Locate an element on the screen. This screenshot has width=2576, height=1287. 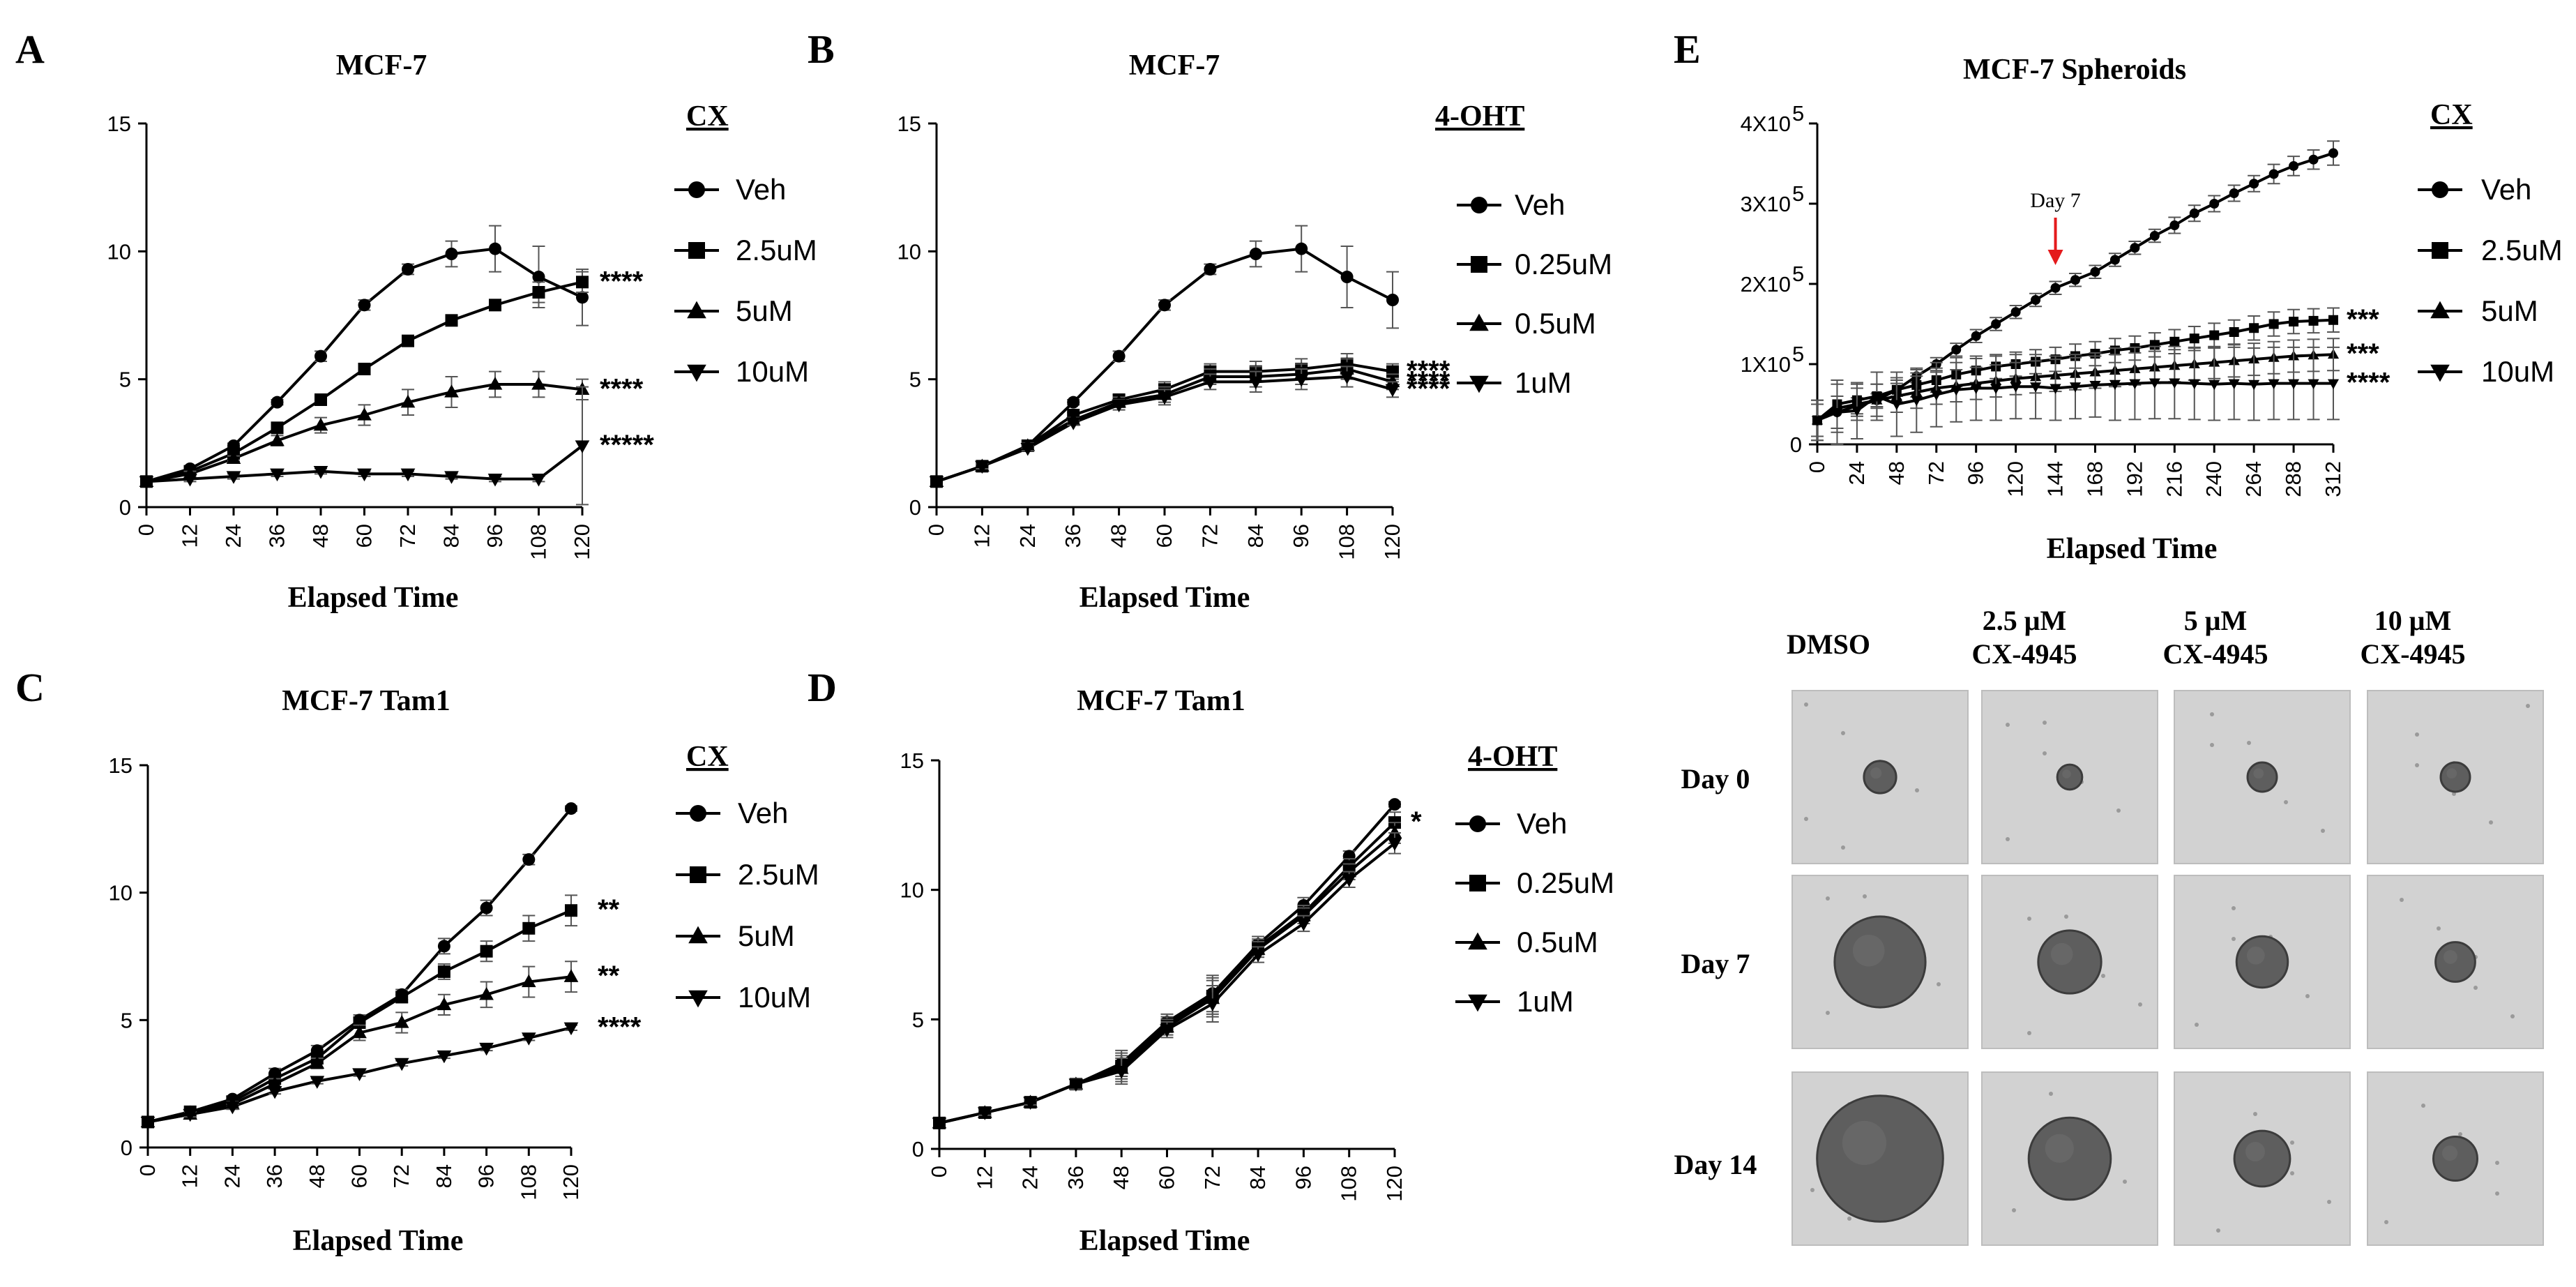
grid-column-header: 5 μM is located at coordinates (2215, 620).